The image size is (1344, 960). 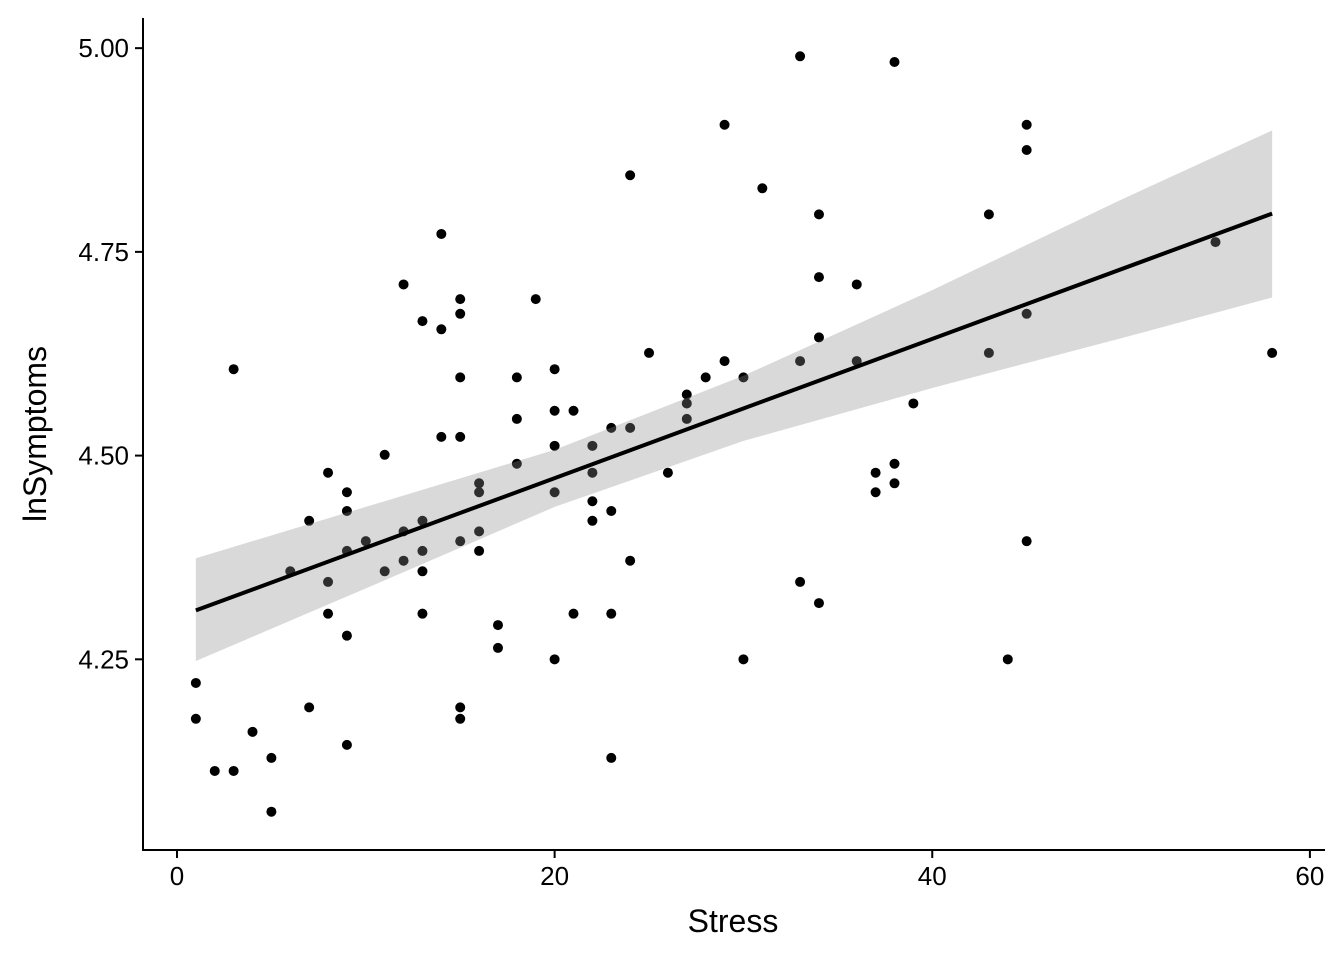 I want to click on x-tick-label: 60, so click(x=1309, y=876).